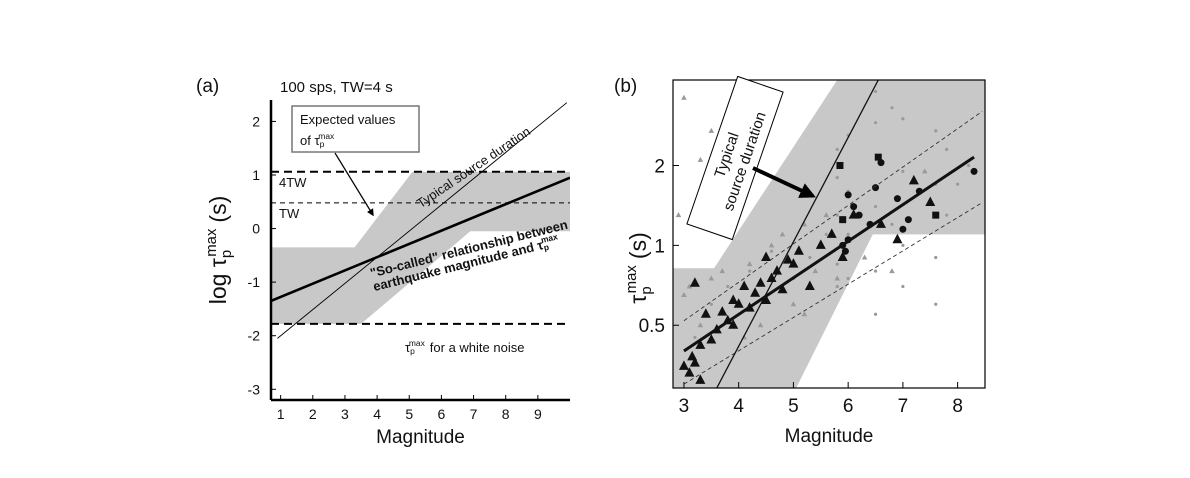 This screenshot has width=1190, height=478. I want to click on x-axis-title: Magnitude, so click(420, 437).